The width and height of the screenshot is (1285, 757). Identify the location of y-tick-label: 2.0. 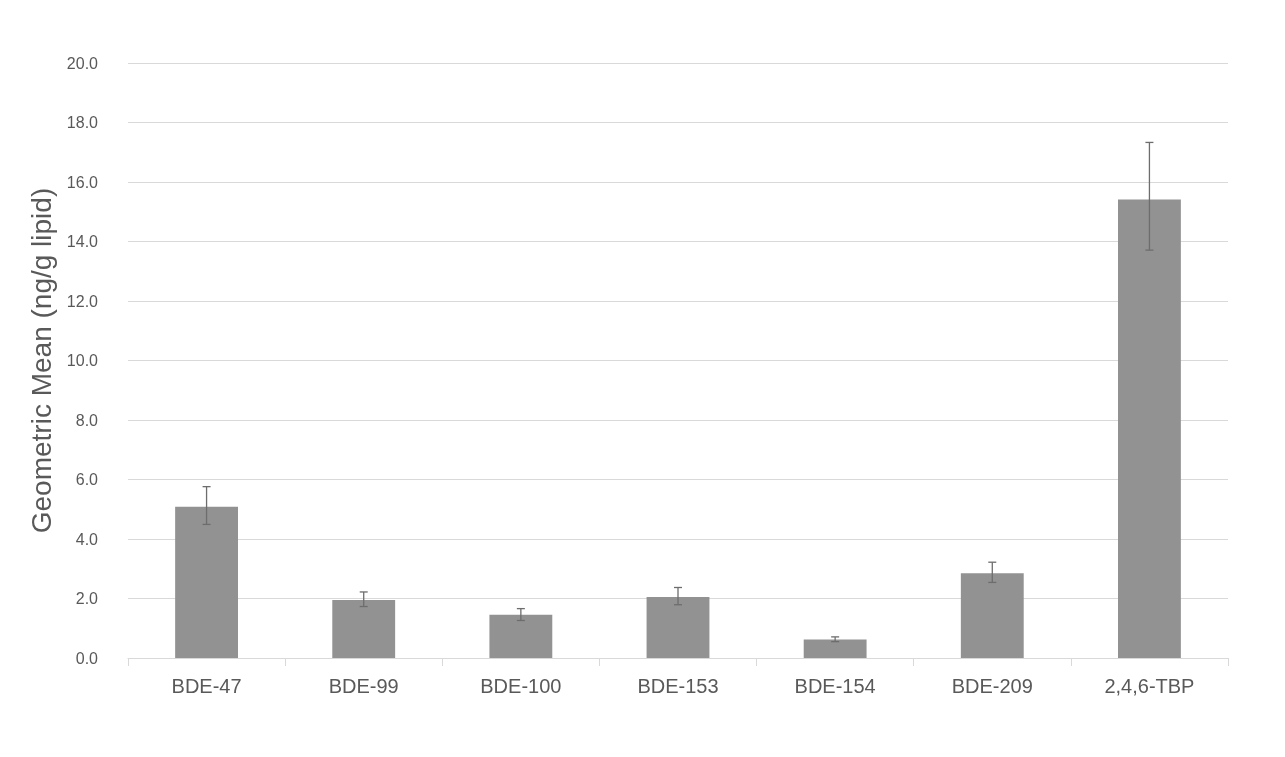
(87, 598).